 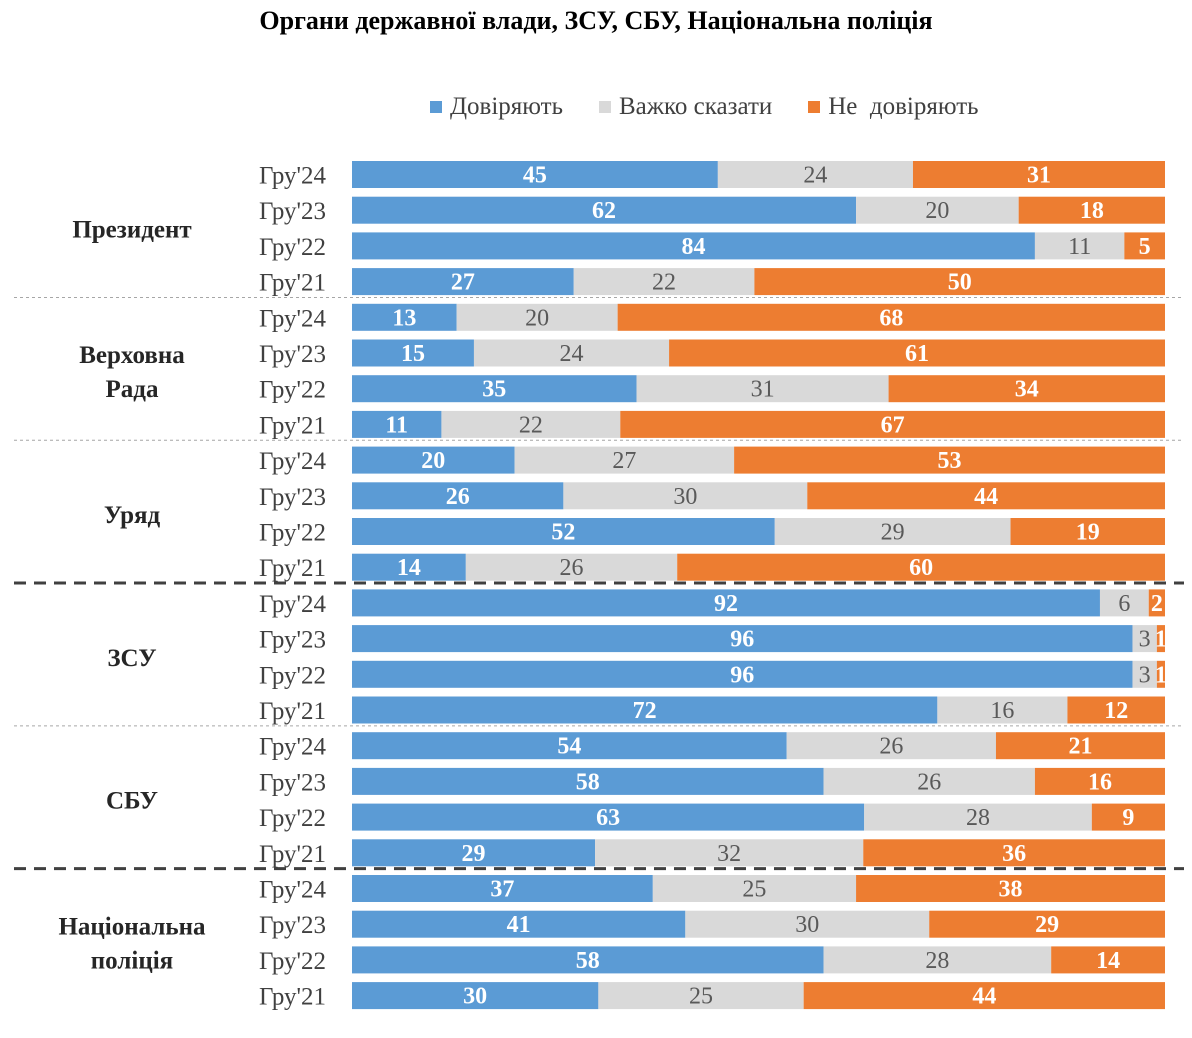 What do you see at coordinates (131, 658) in the screenshot?
I see `group-label: ЗСУ` at bounding box center [131, 658].